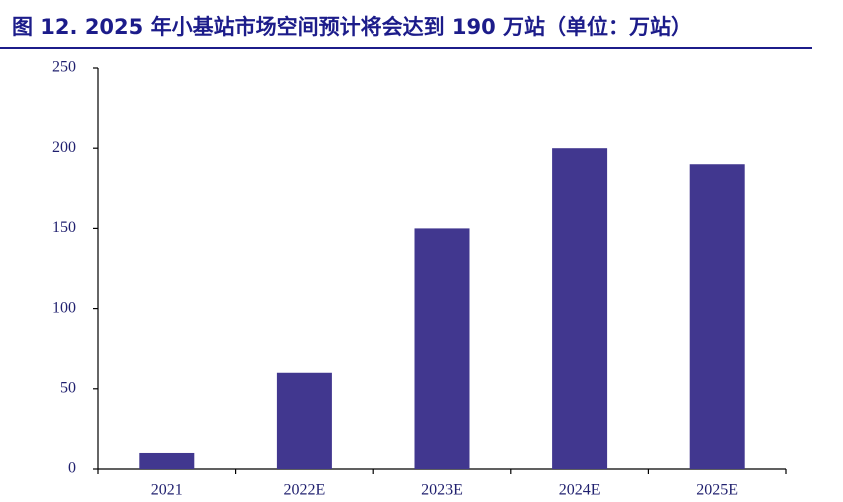  I want to click on x-tick-label: 2025E, so click(717, 490).